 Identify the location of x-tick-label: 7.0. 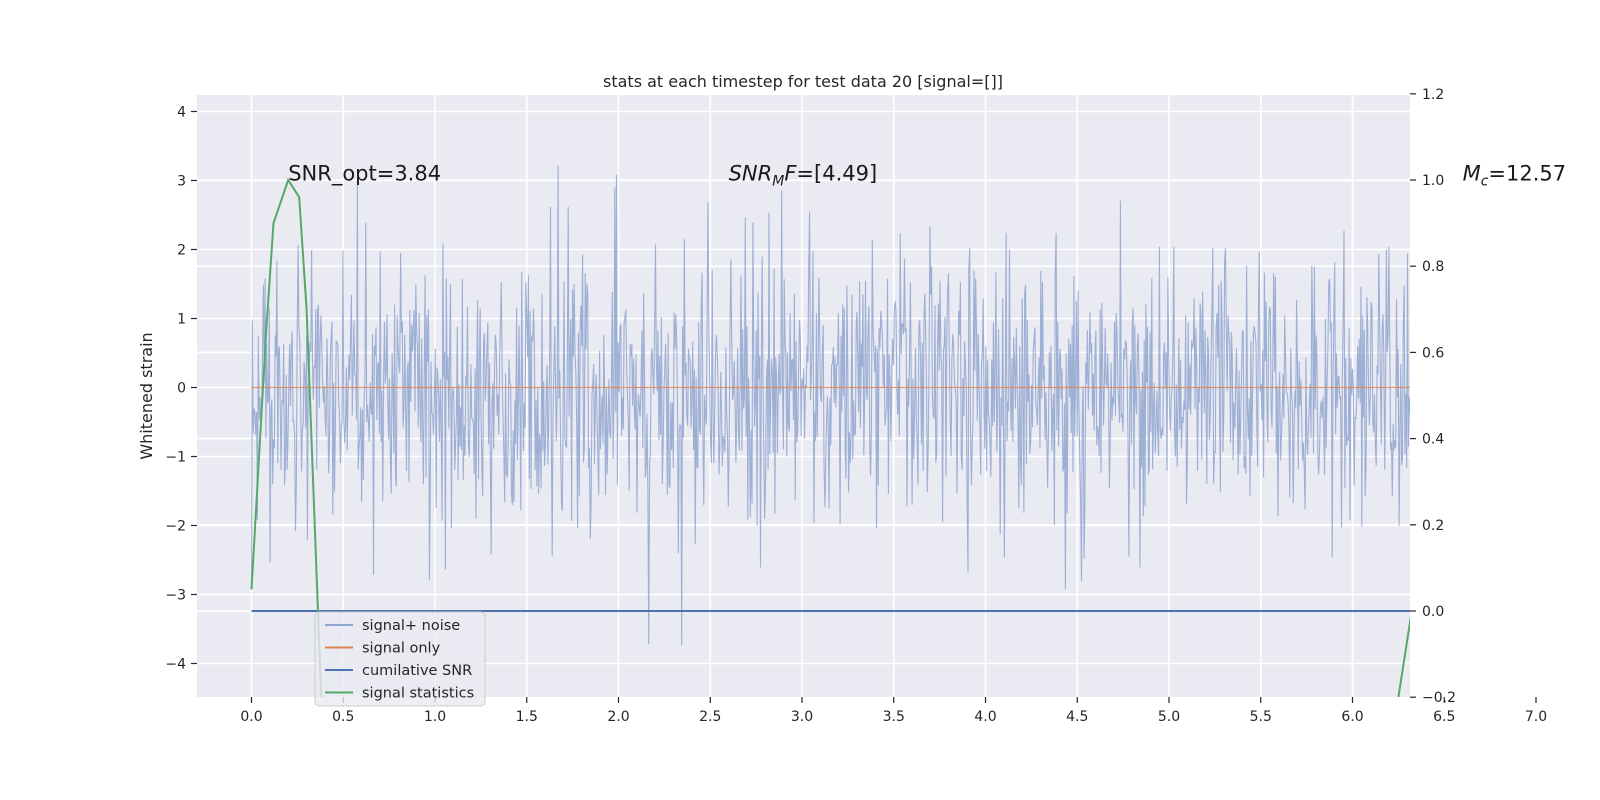
(1536, 717).